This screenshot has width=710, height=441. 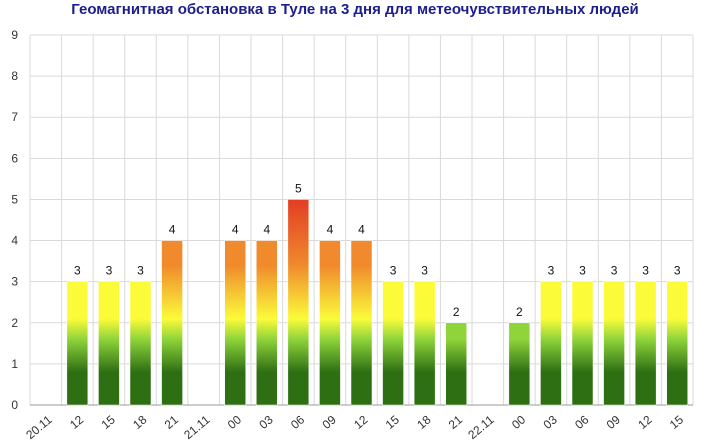 I want to click on y-tick-label: 8, so click(x=14, y=76).